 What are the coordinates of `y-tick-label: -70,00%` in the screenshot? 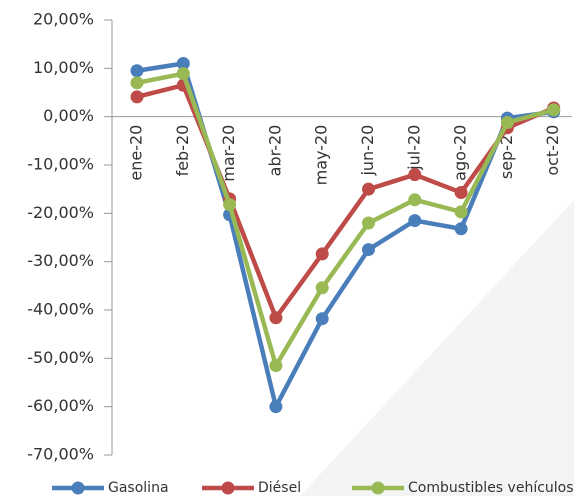 It's located at (60, 454).